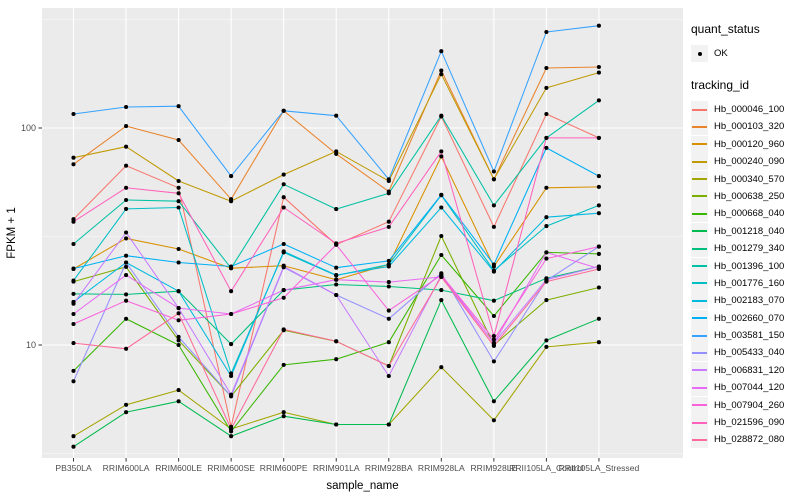 This screenshot has width=800, height=500. Describe the element at coordinates (745, 353) in the screenshot. I see `legend-item-Hb_005433_040: Hb_005433_040` at that location.